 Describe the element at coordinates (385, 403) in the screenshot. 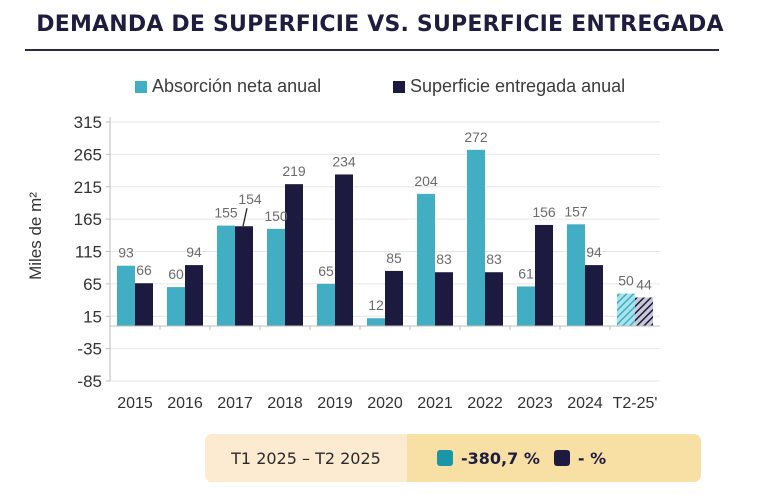

I see `x-tick-label: 2020` at that location.